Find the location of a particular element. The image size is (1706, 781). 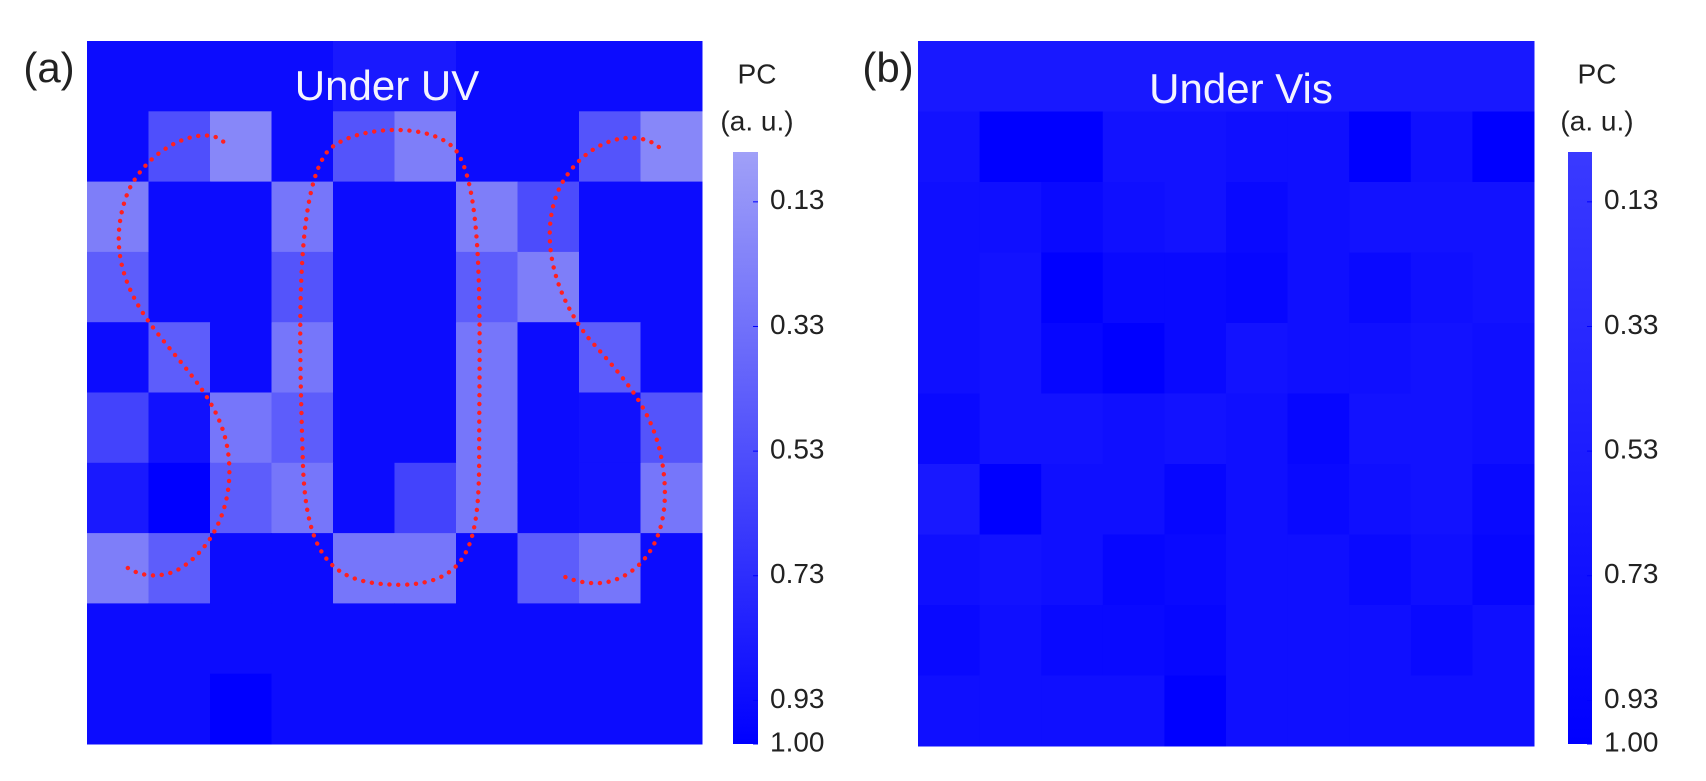

colorbar-tick-label: 0.93 is located at coordinates (1631, 698).